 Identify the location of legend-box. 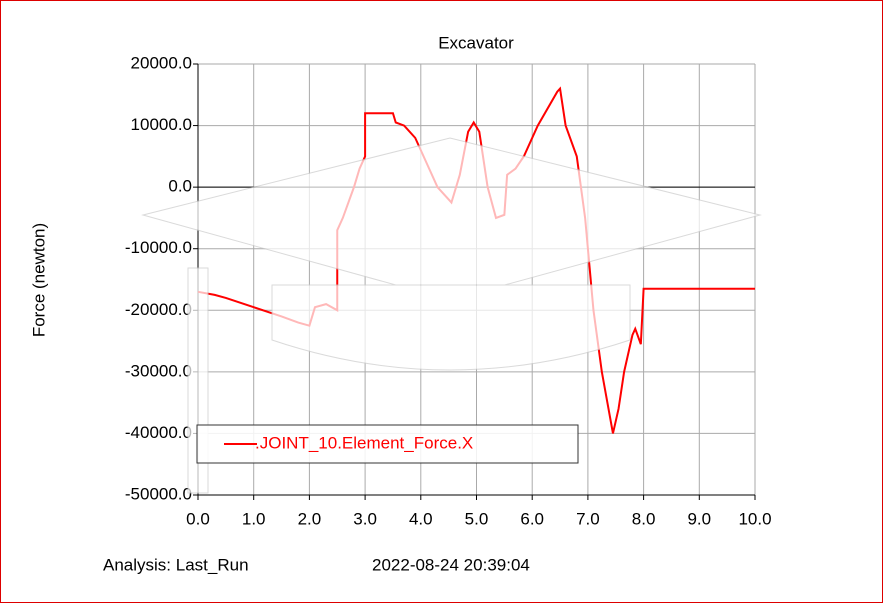
(387, 444).